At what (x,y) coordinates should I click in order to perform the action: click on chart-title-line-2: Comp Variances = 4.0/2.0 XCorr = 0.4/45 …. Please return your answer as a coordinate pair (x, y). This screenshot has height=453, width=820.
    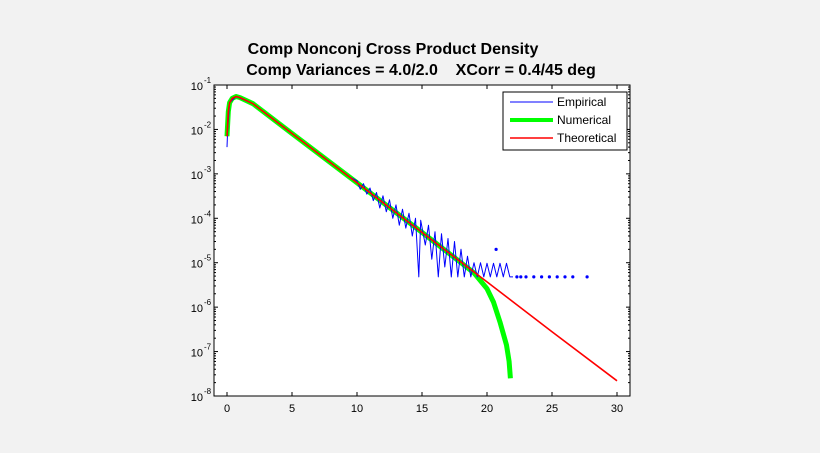
    Looking at the image, I should click on (421, 70).